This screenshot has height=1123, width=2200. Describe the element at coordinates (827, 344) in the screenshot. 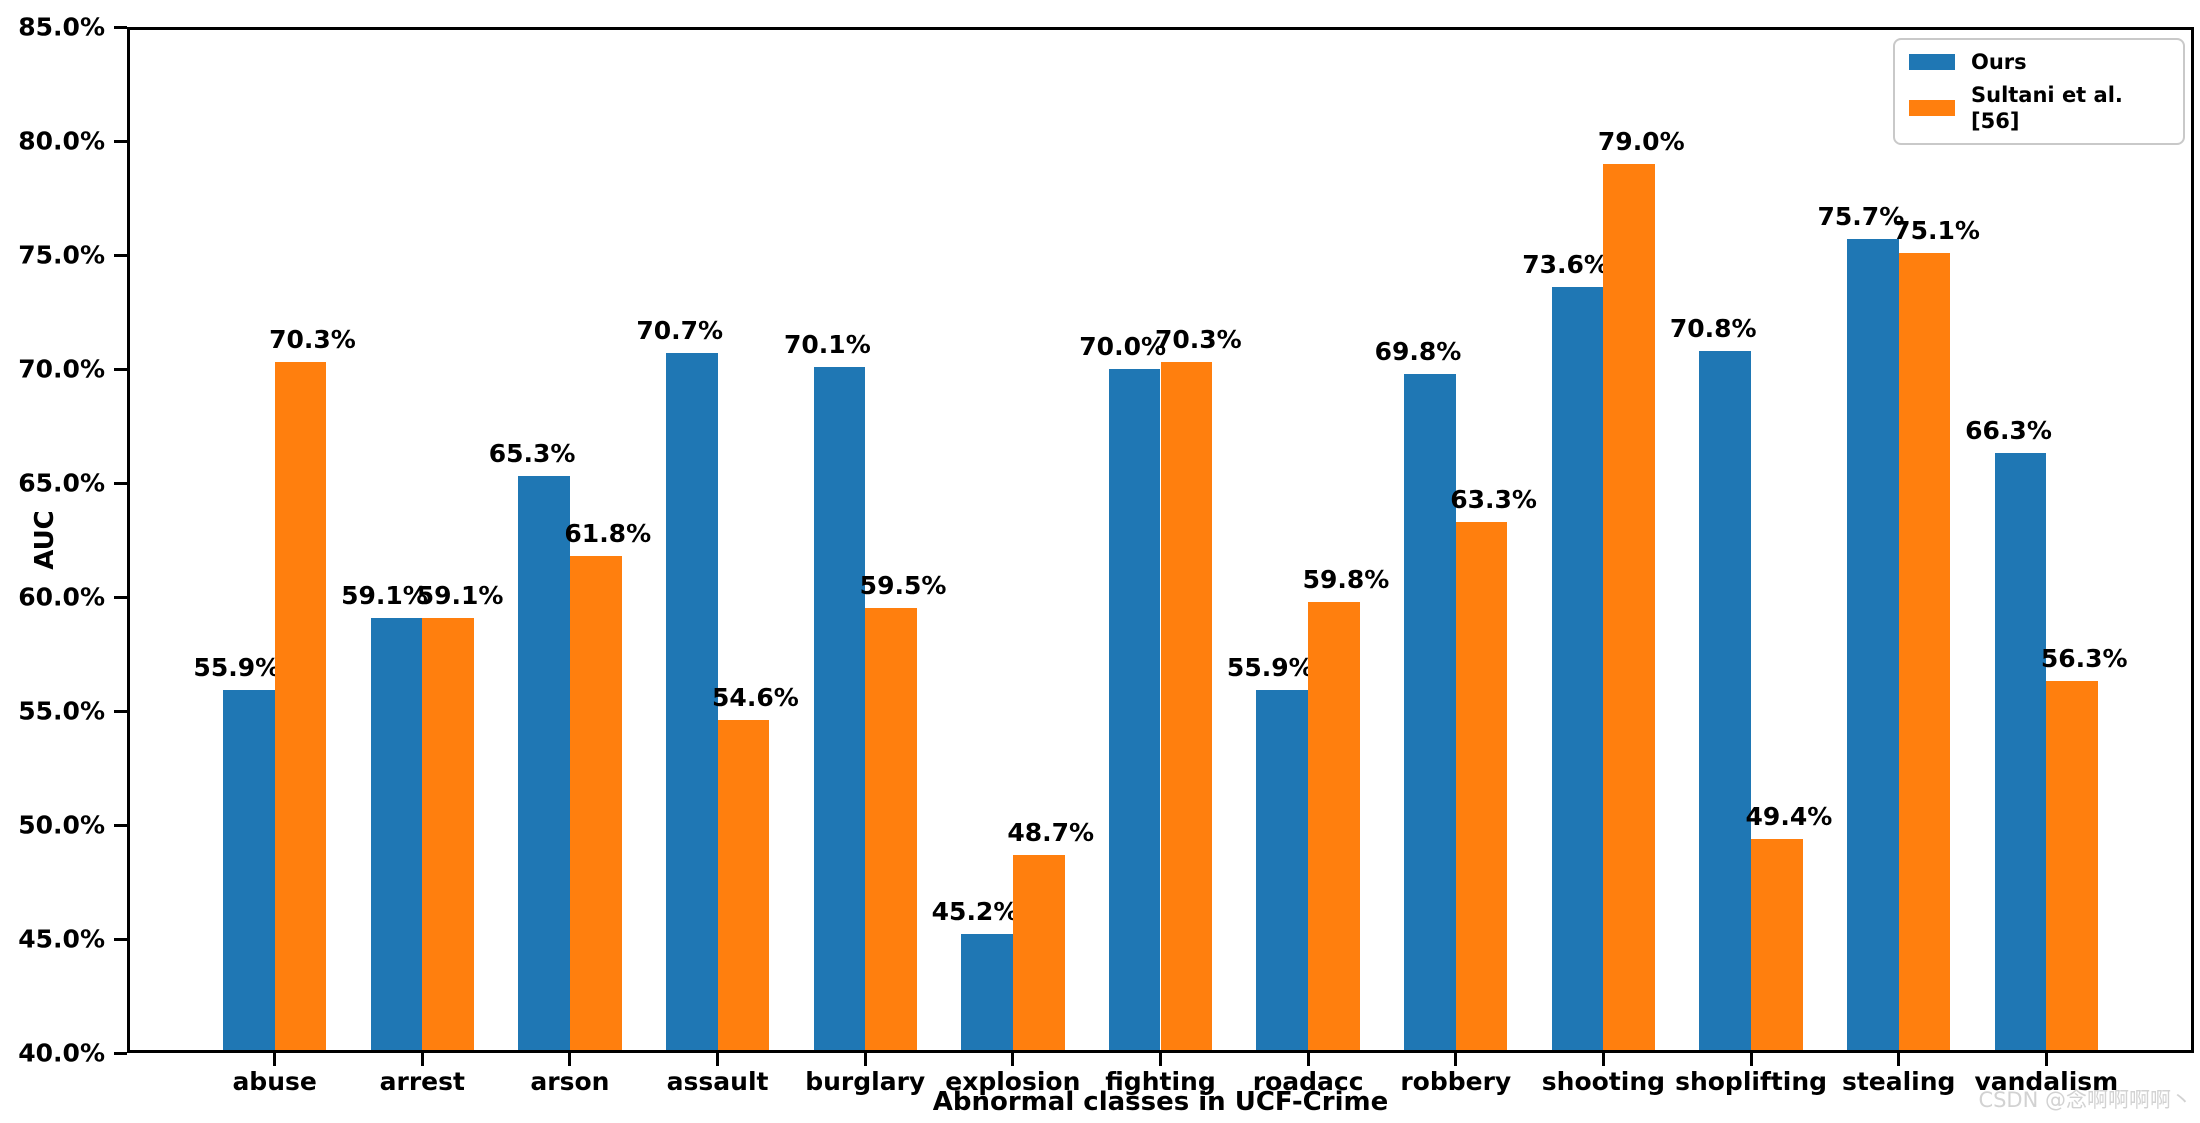

I see `bar-value-label: 70.1%` at that location.